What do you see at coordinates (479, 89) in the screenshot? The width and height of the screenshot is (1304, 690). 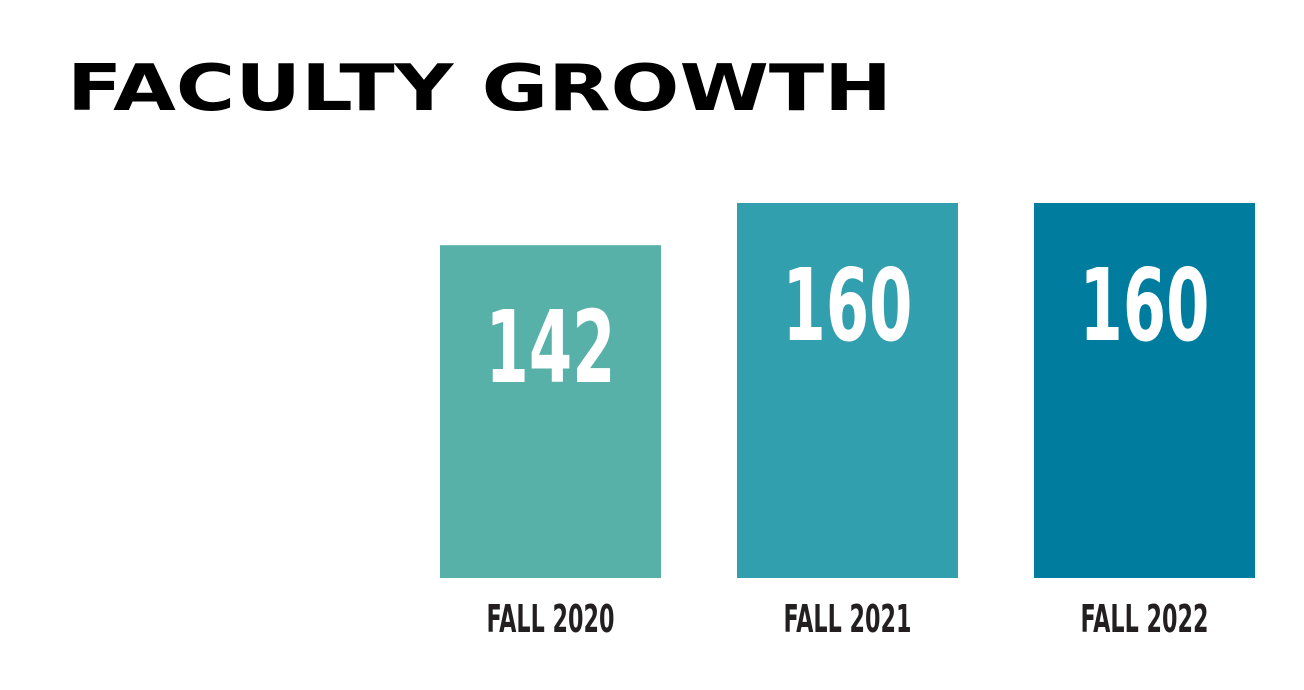 I see `chart-title: FACULTY GROWTH` at bounding box center [479, 89].